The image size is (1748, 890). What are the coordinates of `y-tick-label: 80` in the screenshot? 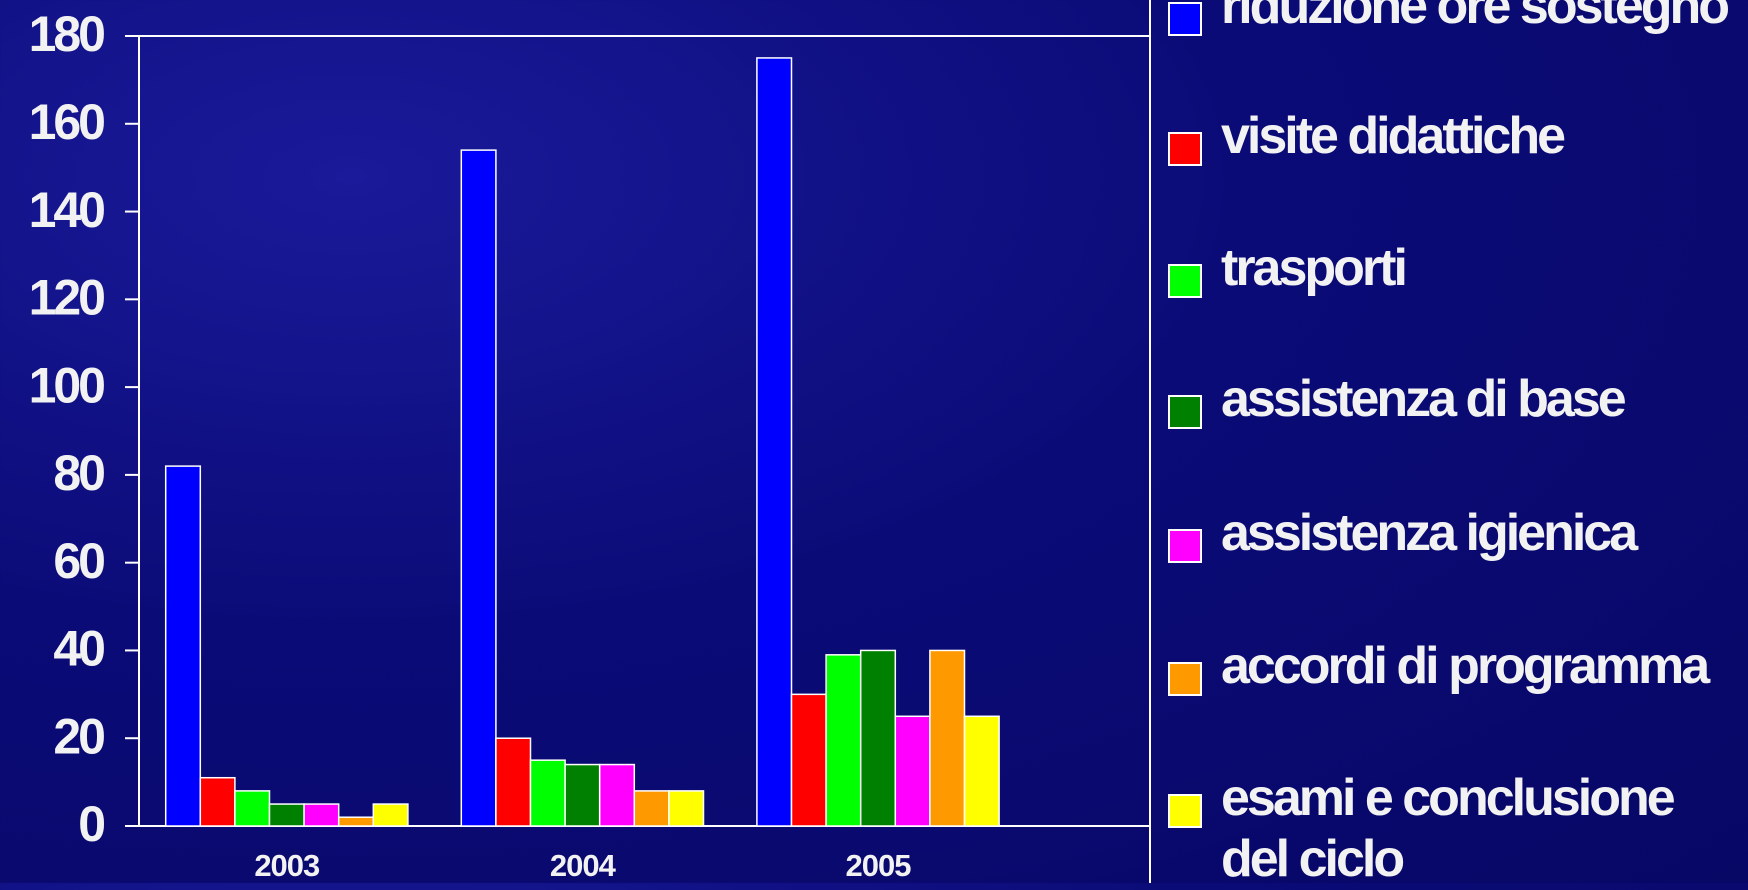 It's located at (78, 473).